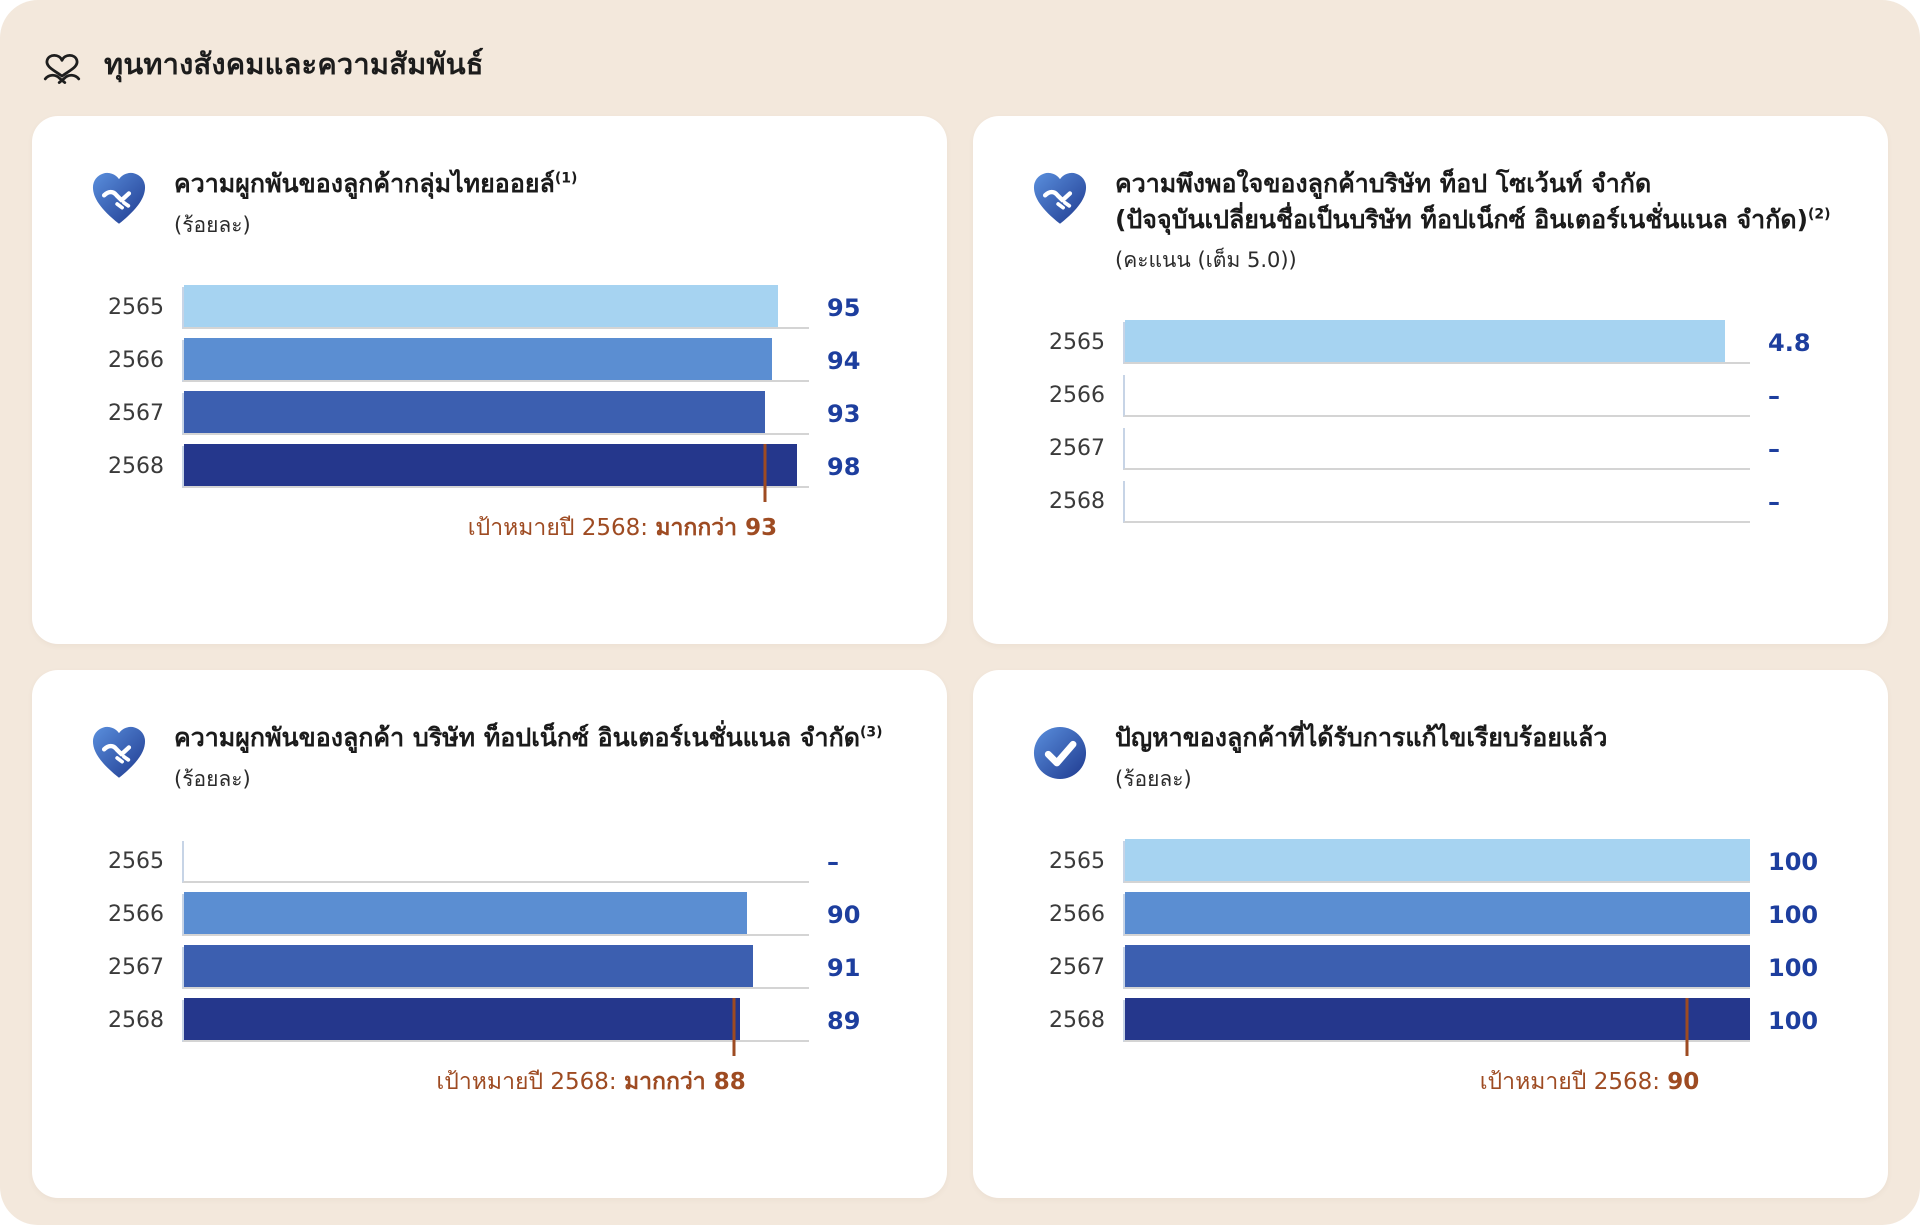 The height and width of the screenshot is (1225, 1920). I want to click on target-label: เป้าหมายปี 2568: 90, so click(1590, 1082).